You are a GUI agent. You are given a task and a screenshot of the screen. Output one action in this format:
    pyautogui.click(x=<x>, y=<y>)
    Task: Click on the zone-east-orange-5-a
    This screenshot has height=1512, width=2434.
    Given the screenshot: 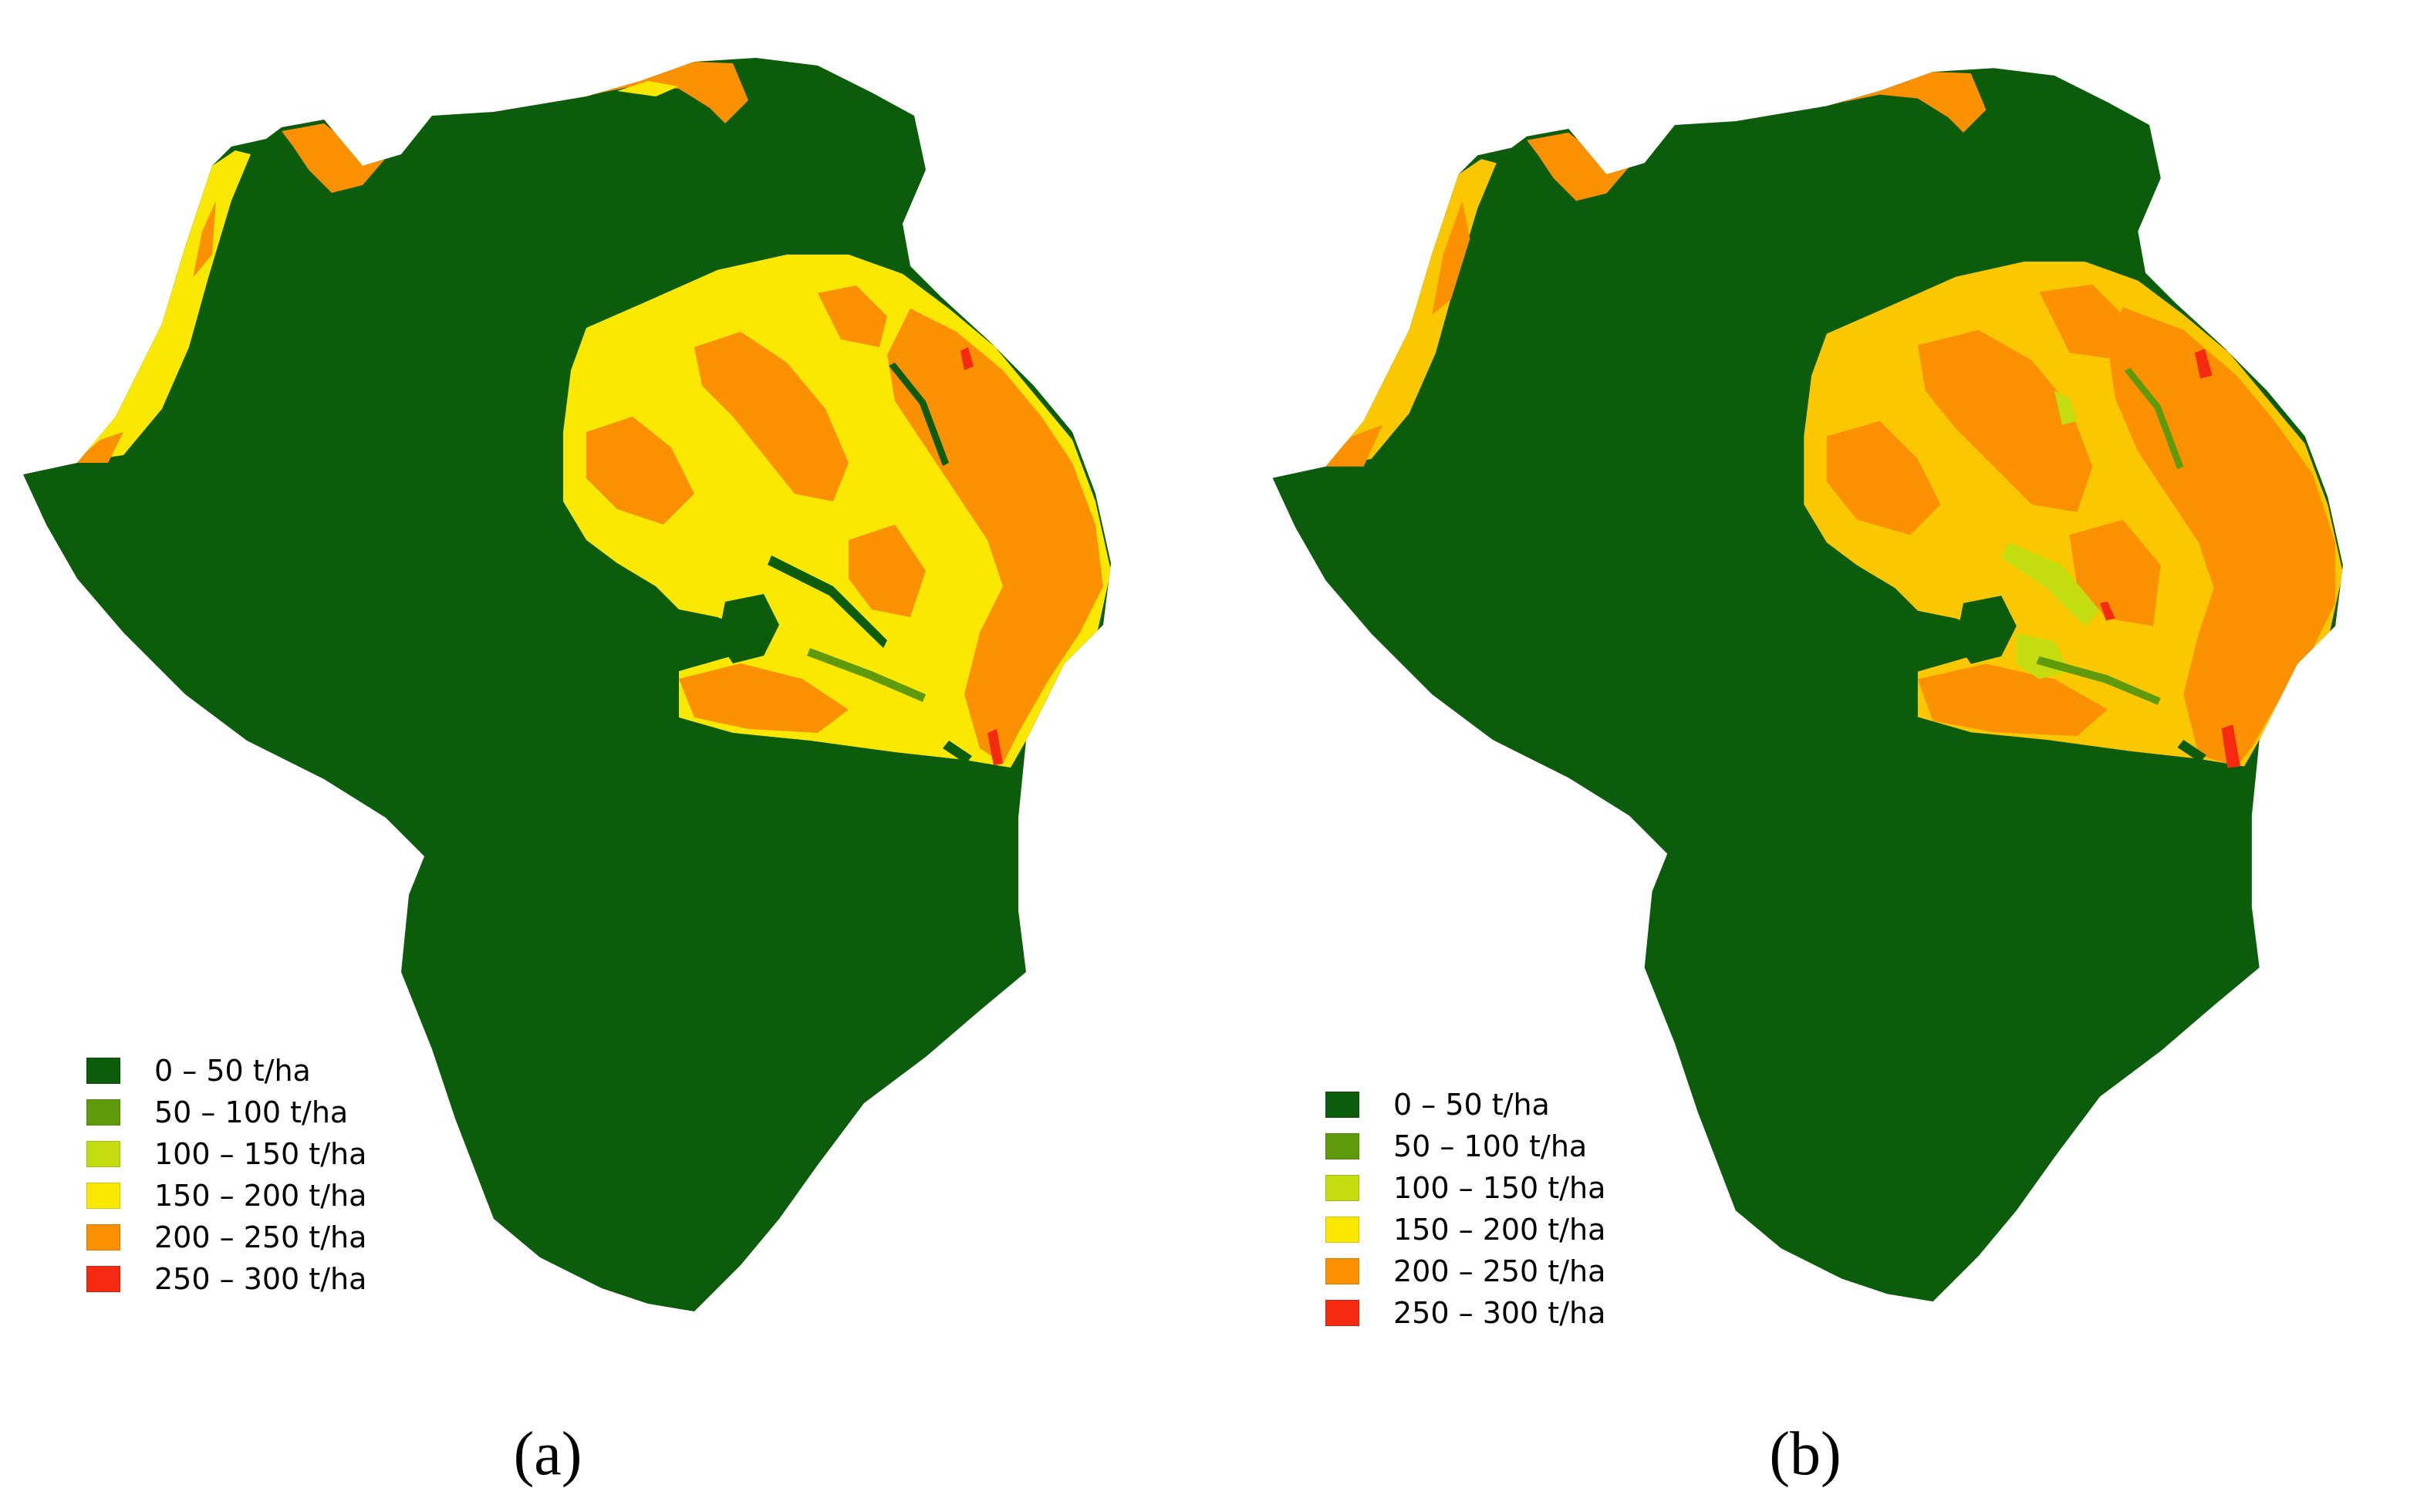 What is the action you would take?
    pyautogui.click(x=764, y=698)
    